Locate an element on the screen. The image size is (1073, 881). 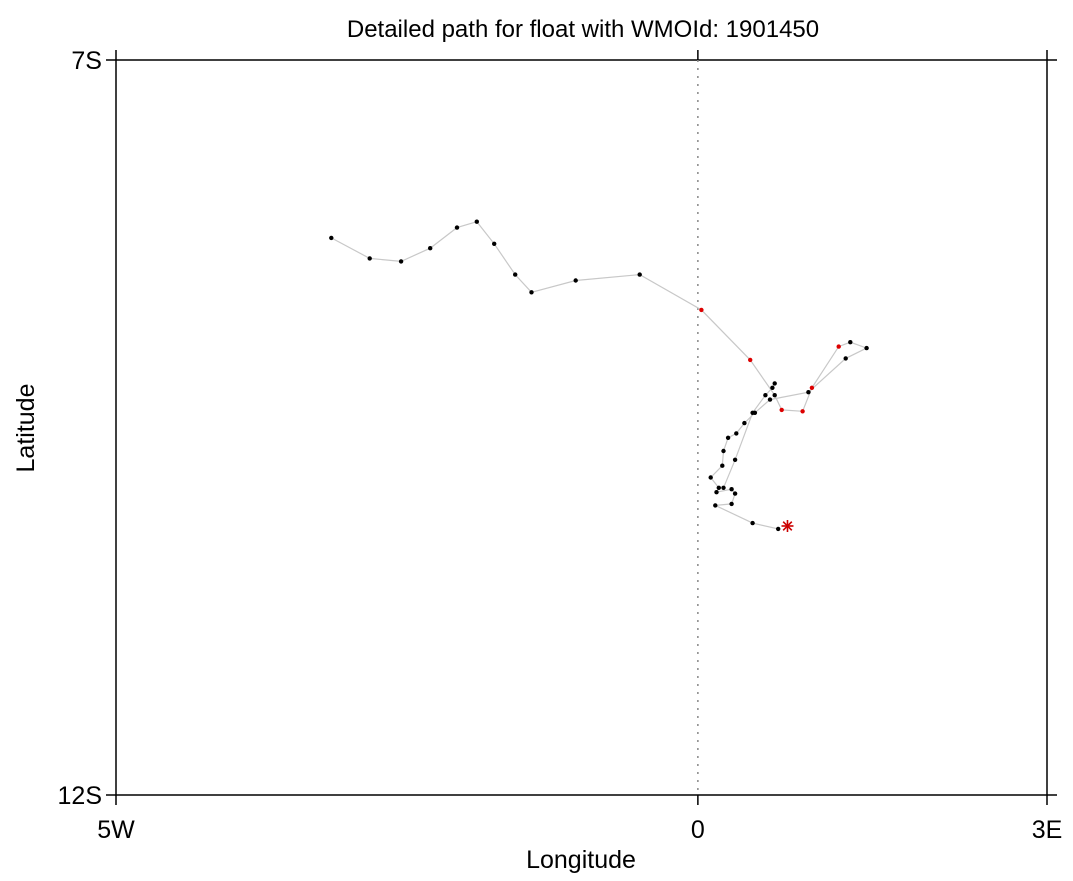
y-axis-label: Latitude is located at coordinates (26, 428).